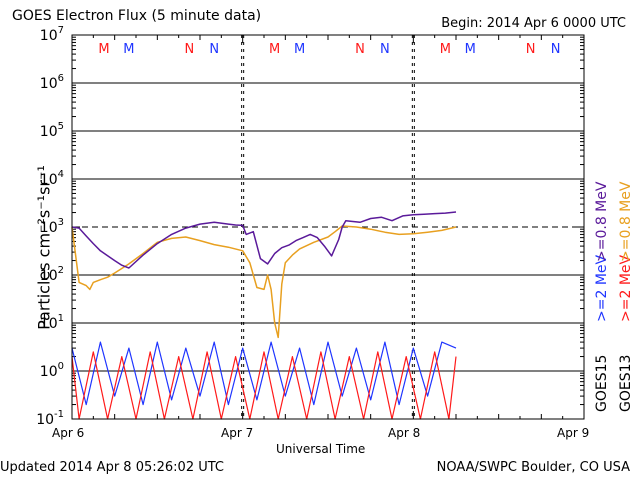 The width and height of the screenshot is (640, 480). What do you see at coordinates (52, 370) in the screenshot?
I see `y-tick-label: 10⁰` at bounding box center [52, 370].